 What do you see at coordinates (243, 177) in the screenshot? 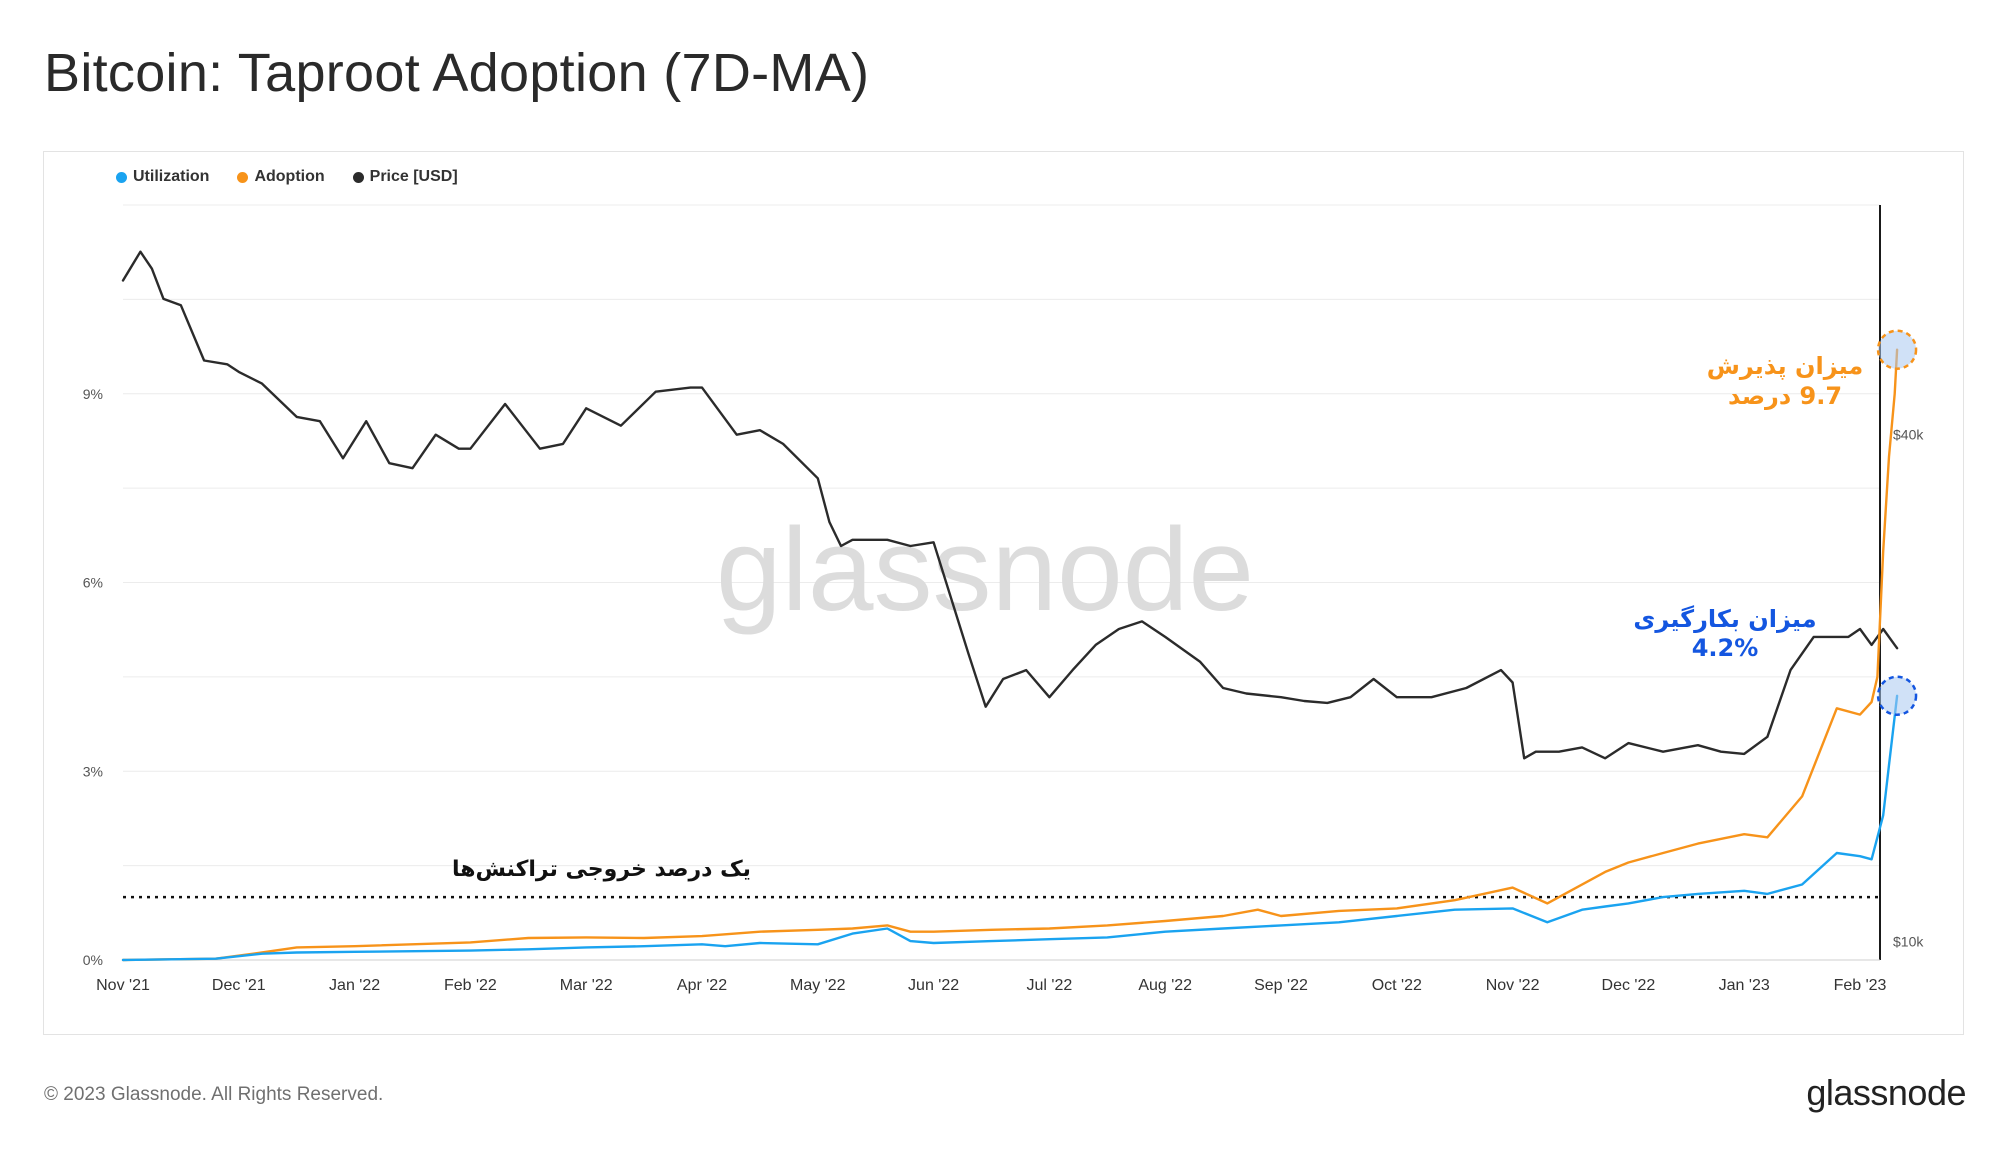
I see `legend-dot-adoption-icon` at bounding box center [243, 177].